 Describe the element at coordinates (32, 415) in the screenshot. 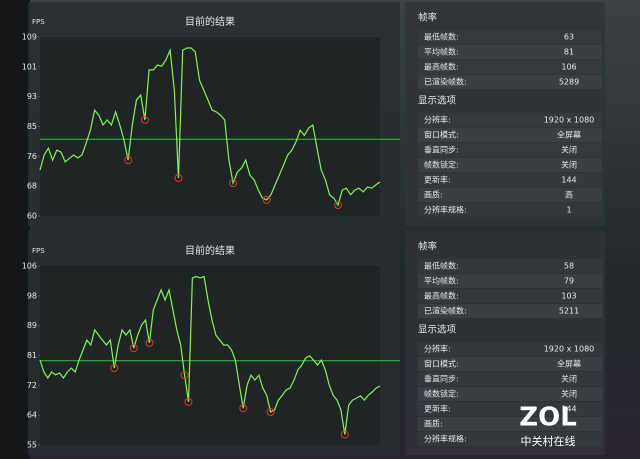

I see `y-tick-label: 64` at that location.